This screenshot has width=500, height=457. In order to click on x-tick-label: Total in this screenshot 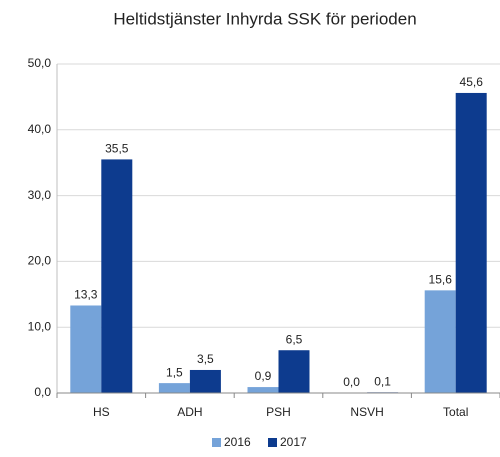, I will do `click(455, 412)`.